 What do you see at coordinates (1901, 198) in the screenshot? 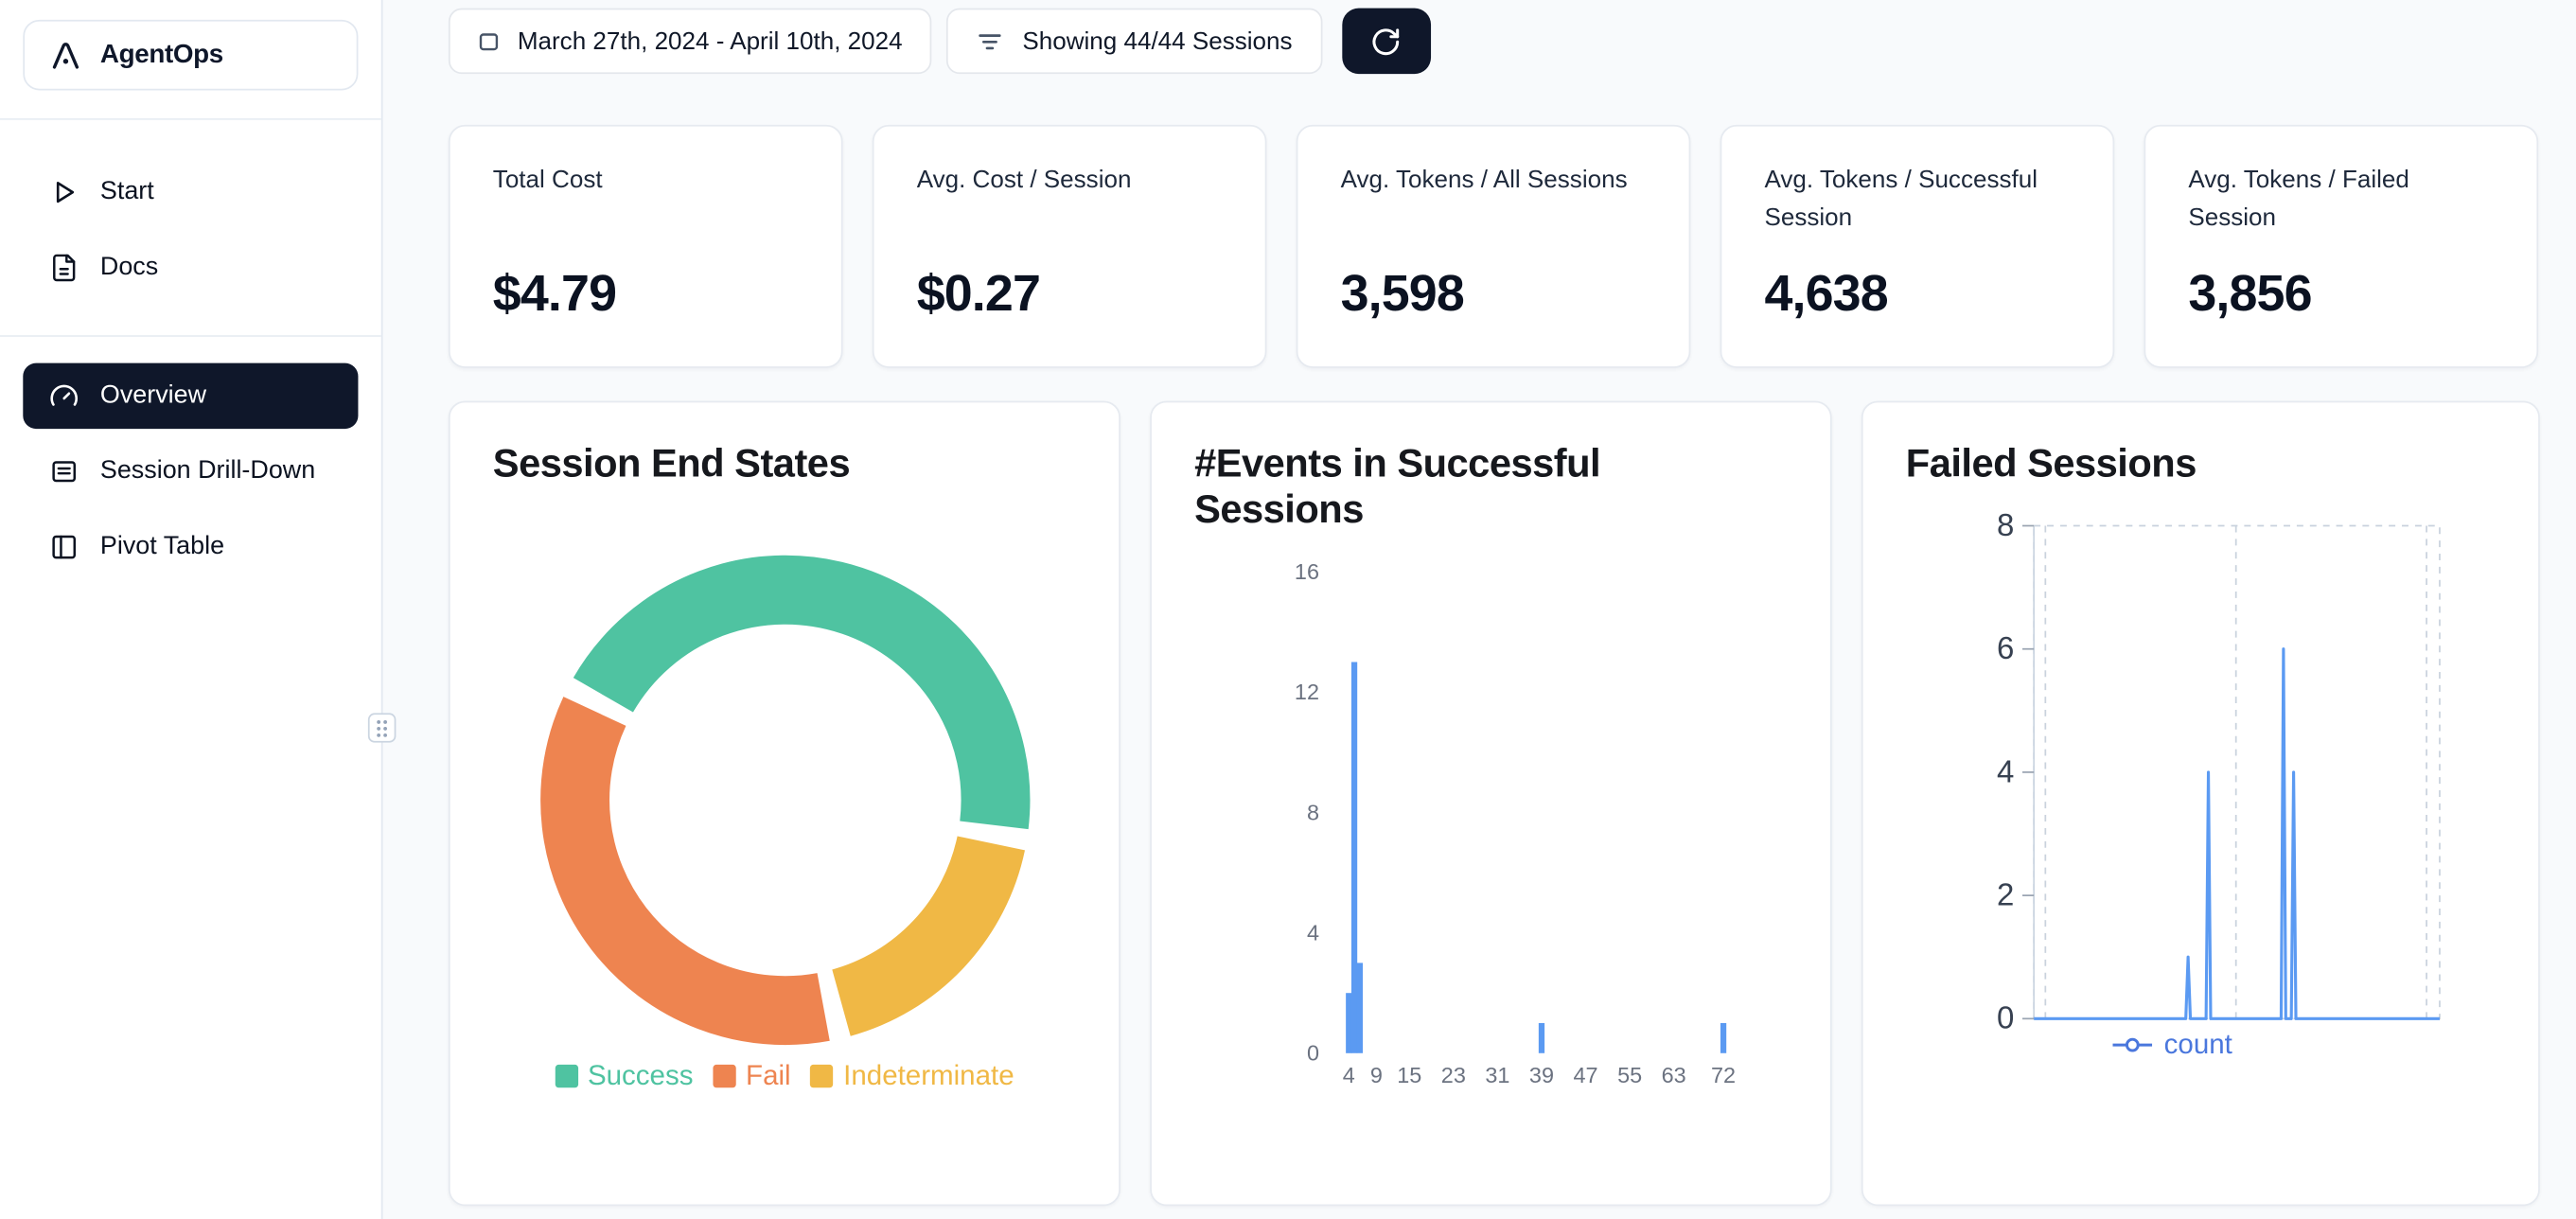
I see `stat-label: Avg. Tokens / Successful Session` at bounding box center [1901, 198].